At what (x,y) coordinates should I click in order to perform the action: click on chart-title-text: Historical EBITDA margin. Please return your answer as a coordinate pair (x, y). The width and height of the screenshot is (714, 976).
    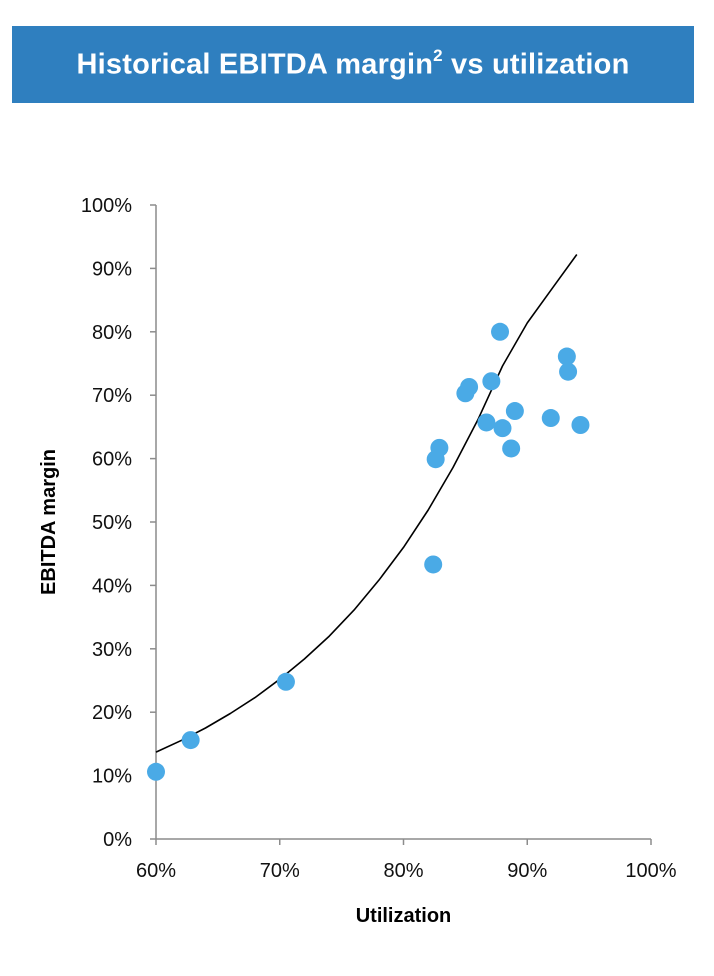
    Looking at the image, I should click on (255, 64).